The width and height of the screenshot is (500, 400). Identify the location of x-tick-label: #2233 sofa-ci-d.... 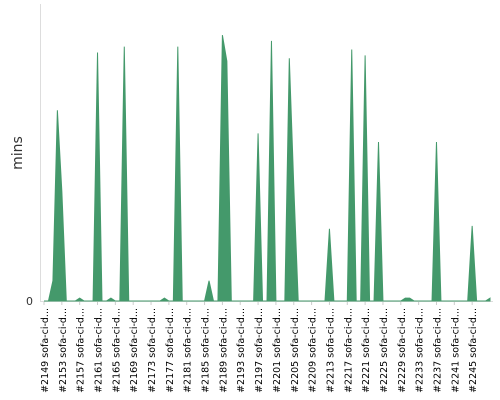
(420, 350).